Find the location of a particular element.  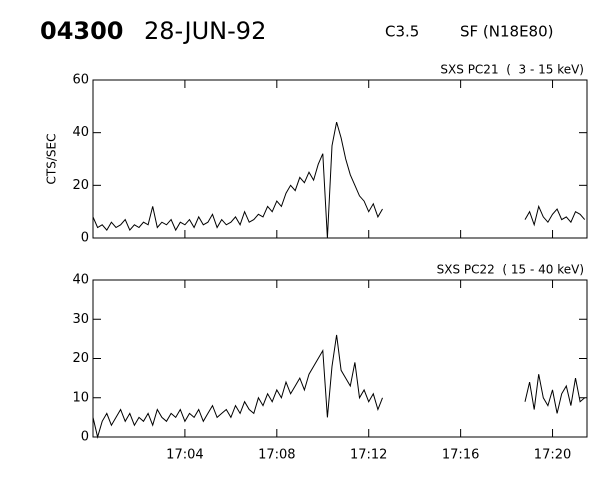

panel-title: SXS PC21 ( 3 - 15 keV) is located at coordinates (512, 70).